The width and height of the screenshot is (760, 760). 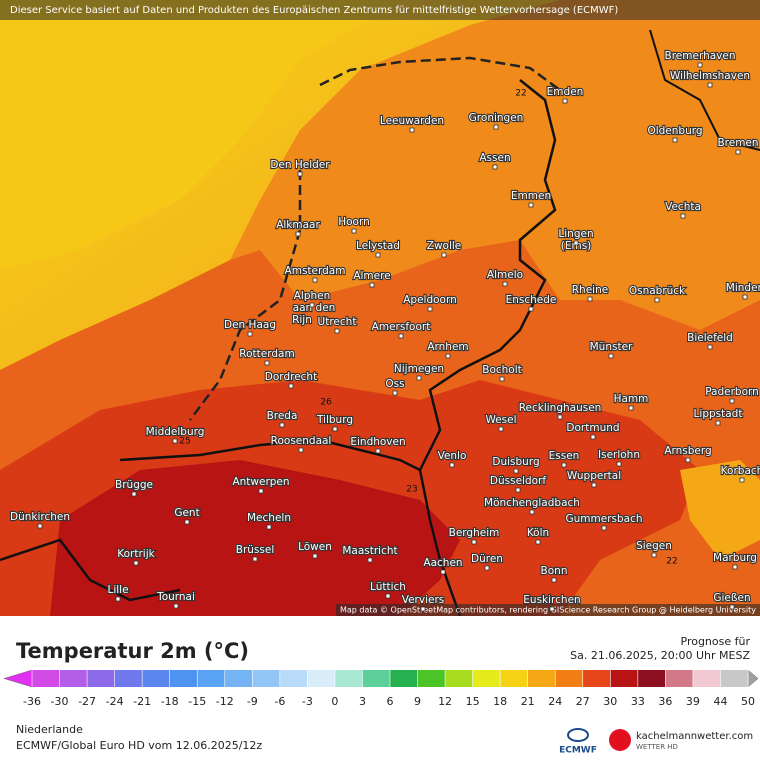 I want to click on colorbar-tick-label: -36, so click(x=32, y=701).